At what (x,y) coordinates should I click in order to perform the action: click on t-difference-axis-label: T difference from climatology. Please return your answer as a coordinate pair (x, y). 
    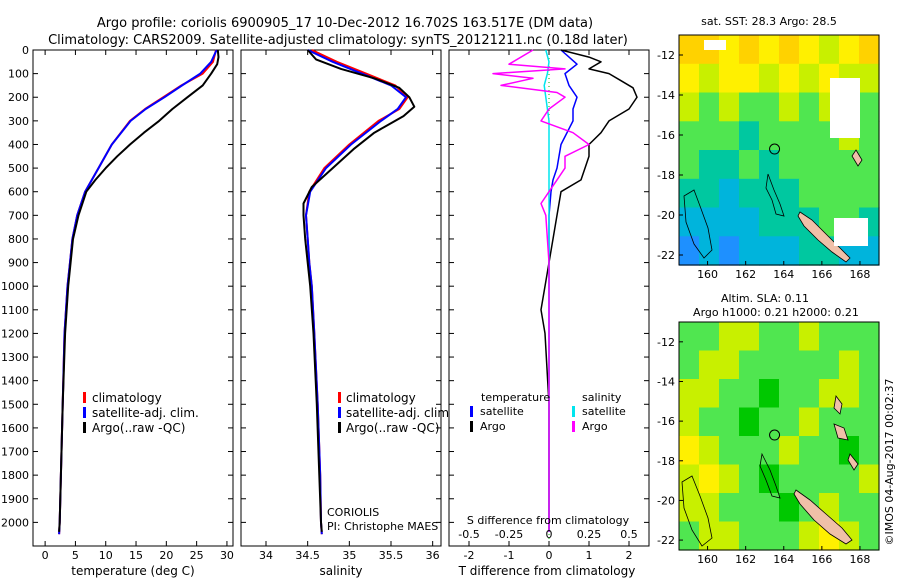
    Looking at the image, I should click on (547, 571).